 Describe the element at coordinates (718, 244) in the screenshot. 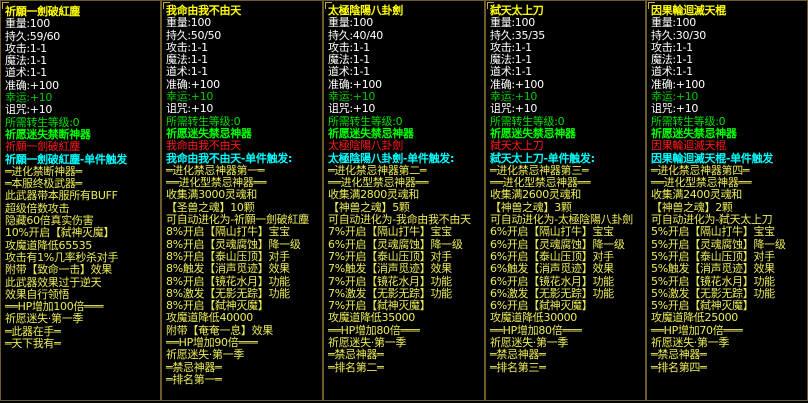

I see `tooltip-line: 5%开启【灵魂腐蚀】降一级` at that location.